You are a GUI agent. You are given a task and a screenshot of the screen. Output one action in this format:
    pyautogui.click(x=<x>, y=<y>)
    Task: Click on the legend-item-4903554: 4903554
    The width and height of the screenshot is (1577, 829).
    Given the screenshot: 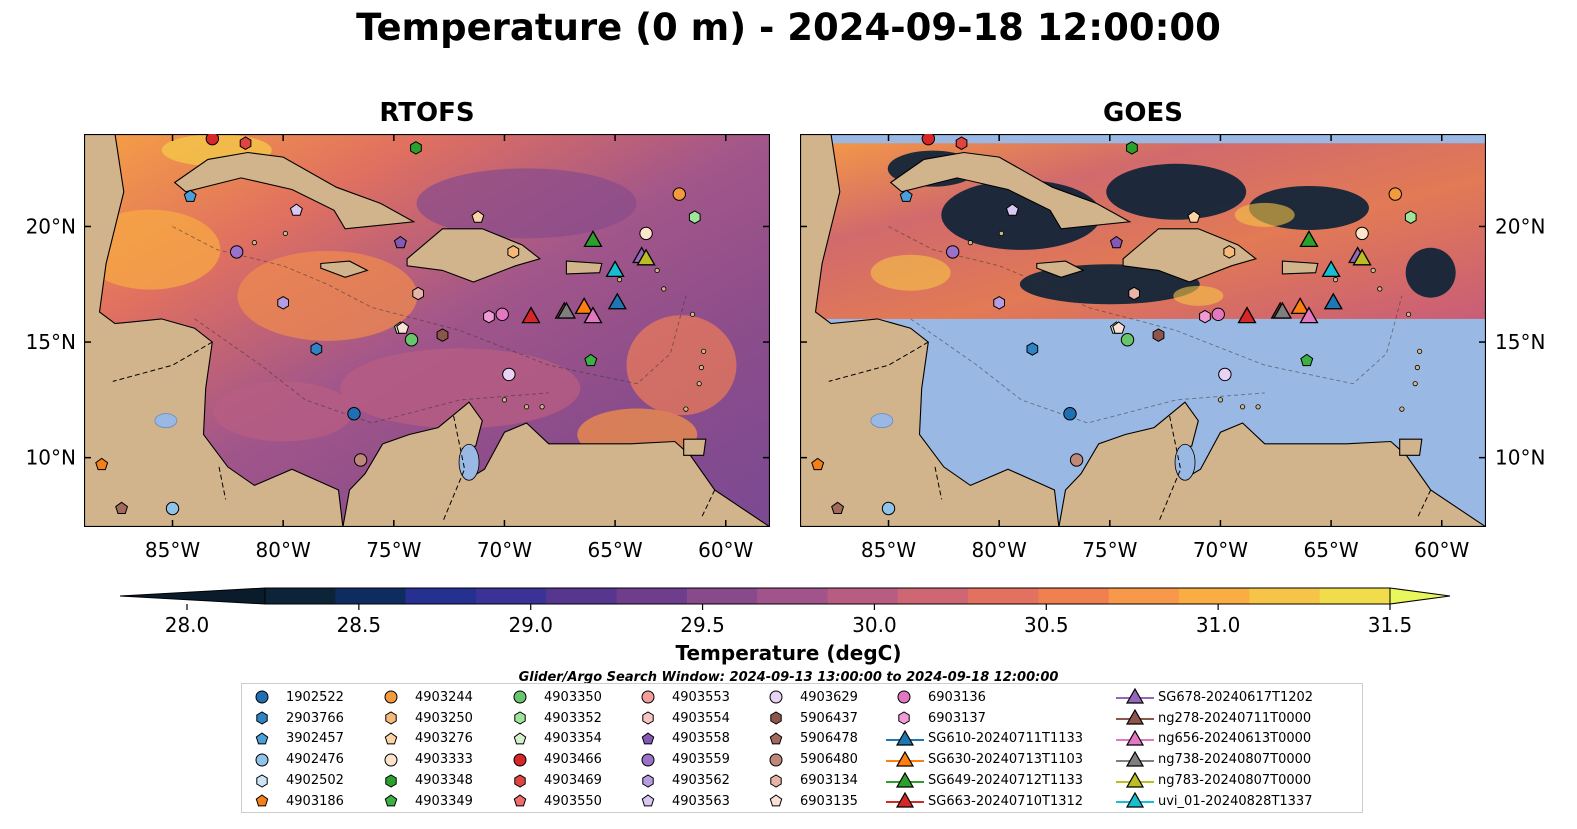 What is the action you would take?
    pyautogui.click(x=679, y=718)
    